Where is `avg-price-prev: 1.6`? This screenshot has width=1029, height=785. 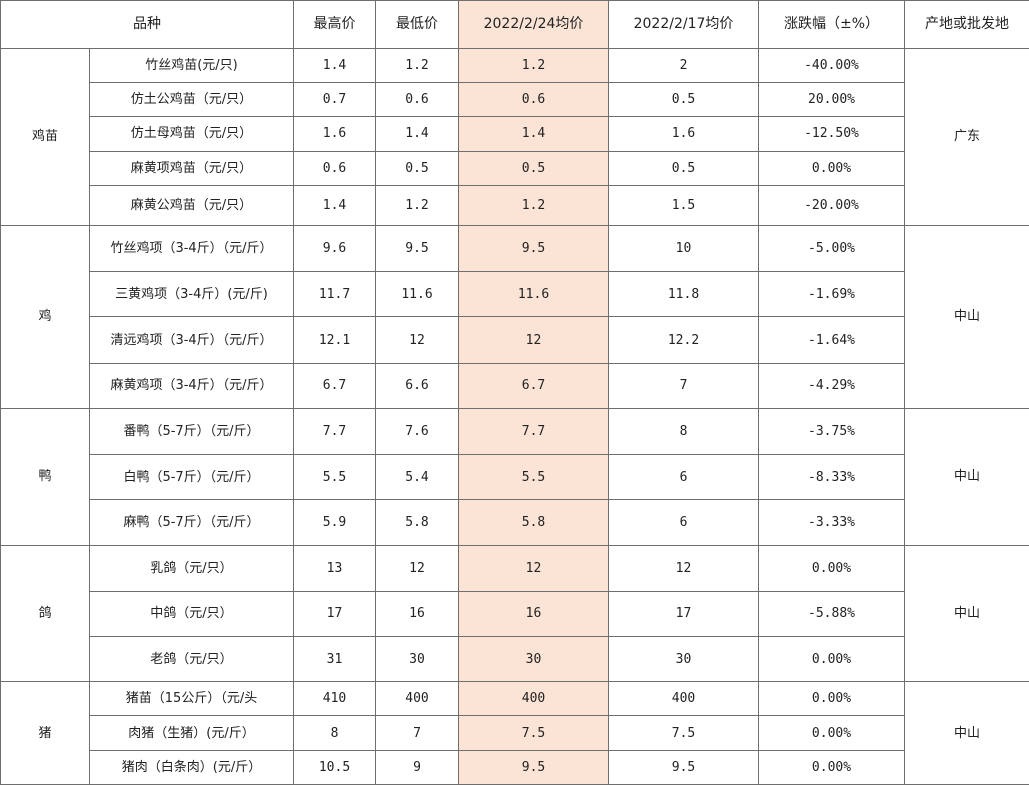
avg-price-prev: 1.6 is located at coordinates (683, 134).